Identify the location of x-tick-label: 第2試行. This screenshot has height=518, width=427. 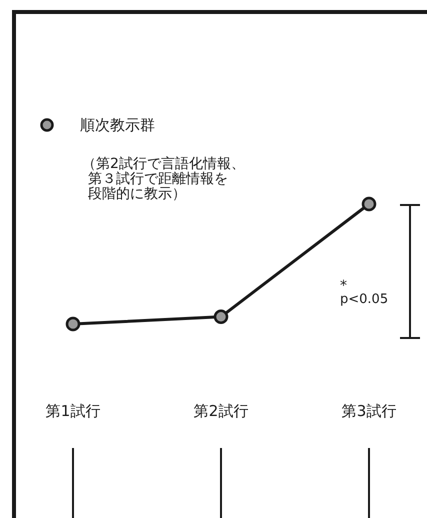
(221, 411).